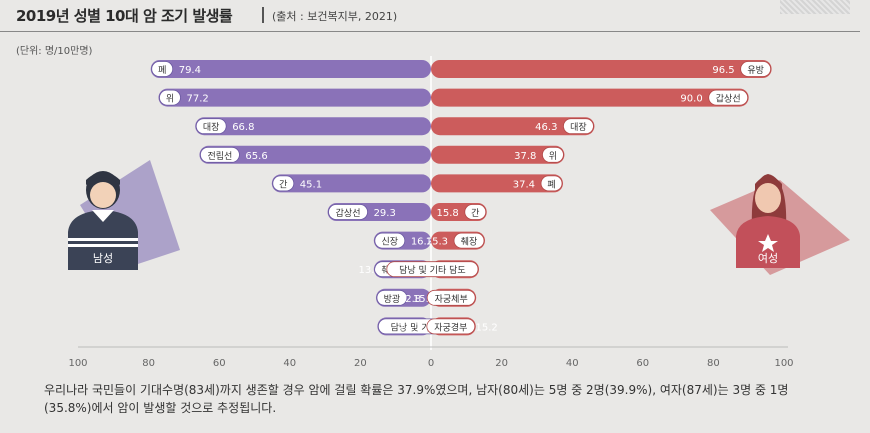 The height and width of the screenshot is (433, 870). I want to click on female-value-label: 37.4, so click(524, 184).